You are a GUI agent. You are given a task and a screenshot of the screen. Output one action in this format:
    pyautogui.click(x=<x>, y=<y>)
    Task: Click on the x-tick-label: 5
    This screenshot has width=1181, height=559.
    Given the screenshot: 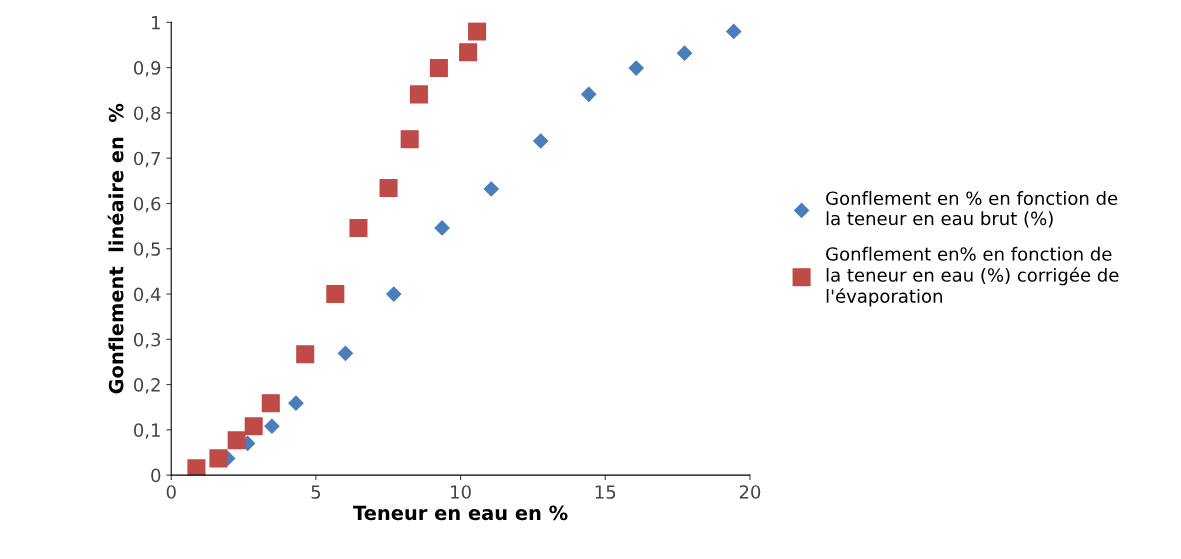 What is the action you would take?
    pyautogui.click(x=316, y=492)
    